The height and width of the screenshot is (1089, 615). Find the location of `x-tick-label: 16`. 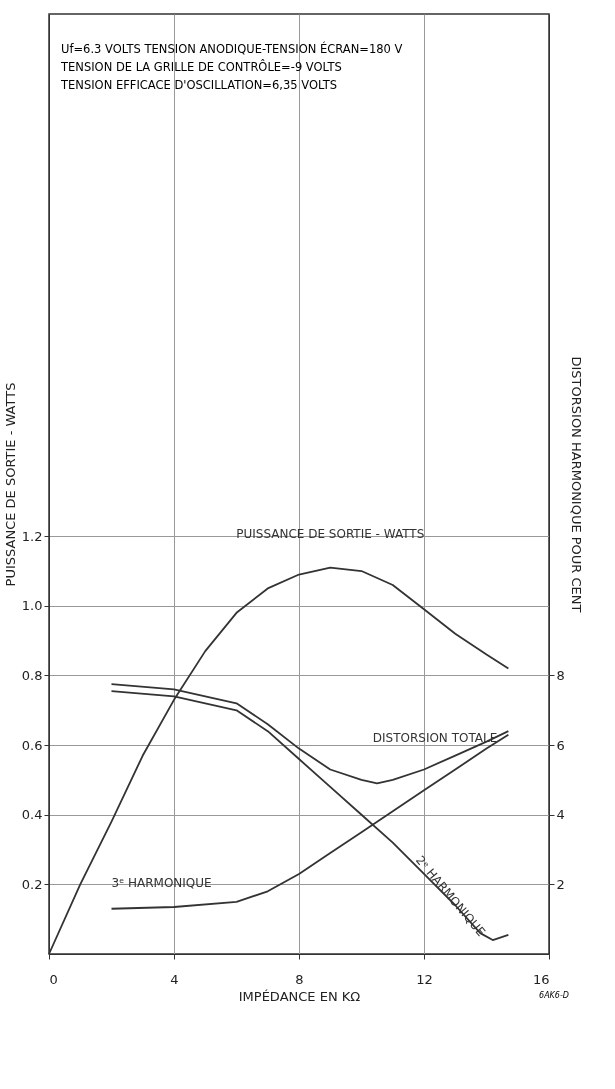

x-tick-label: 16 is located at coordinates (541, 979).